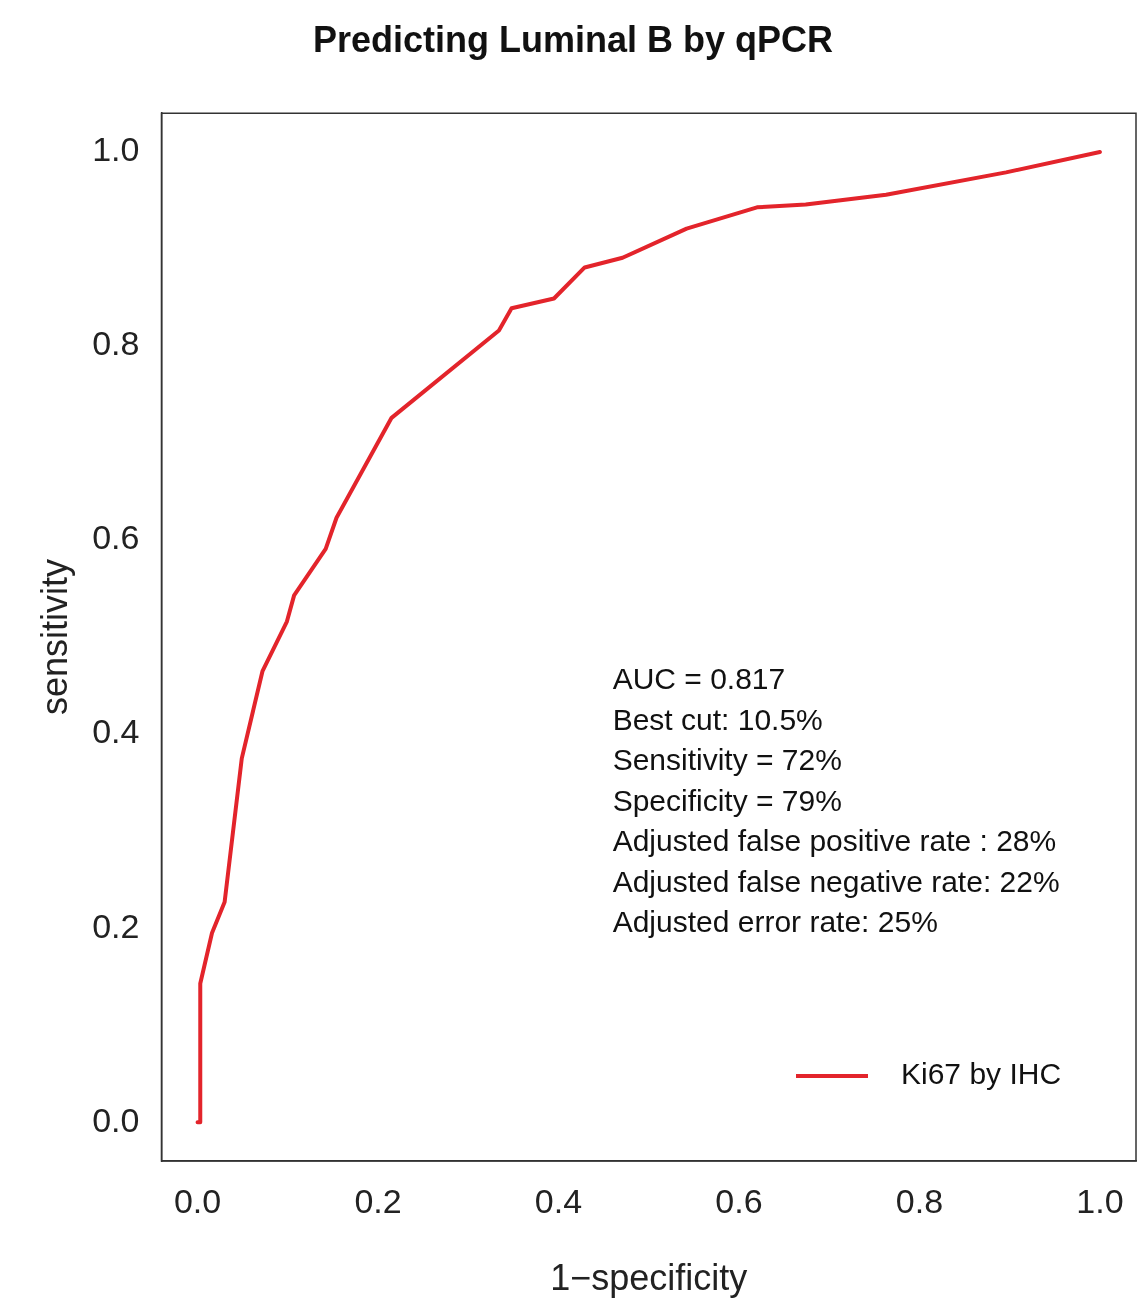  What do you see at coordinates (699, 679) in the screenshot?
I see `annotation: AUC = 0.817` at bounding box center [699, 679].